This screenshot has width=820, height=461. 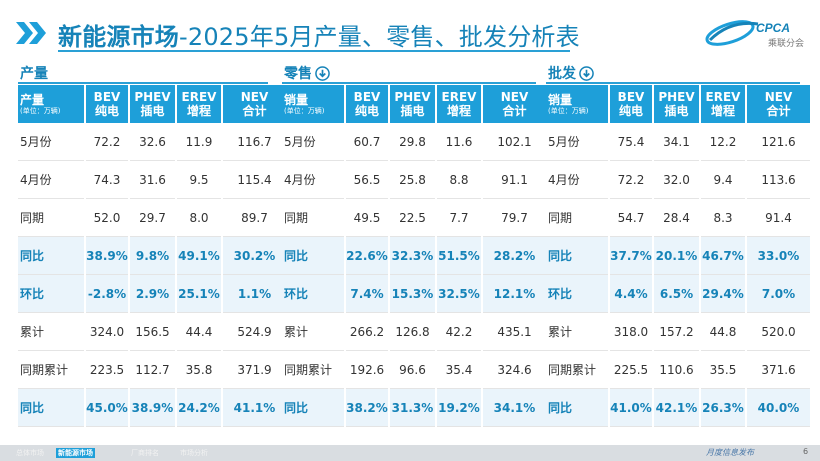 I want to click on footer-tab-analysis: 市场分析, so click(x=194, y=453).